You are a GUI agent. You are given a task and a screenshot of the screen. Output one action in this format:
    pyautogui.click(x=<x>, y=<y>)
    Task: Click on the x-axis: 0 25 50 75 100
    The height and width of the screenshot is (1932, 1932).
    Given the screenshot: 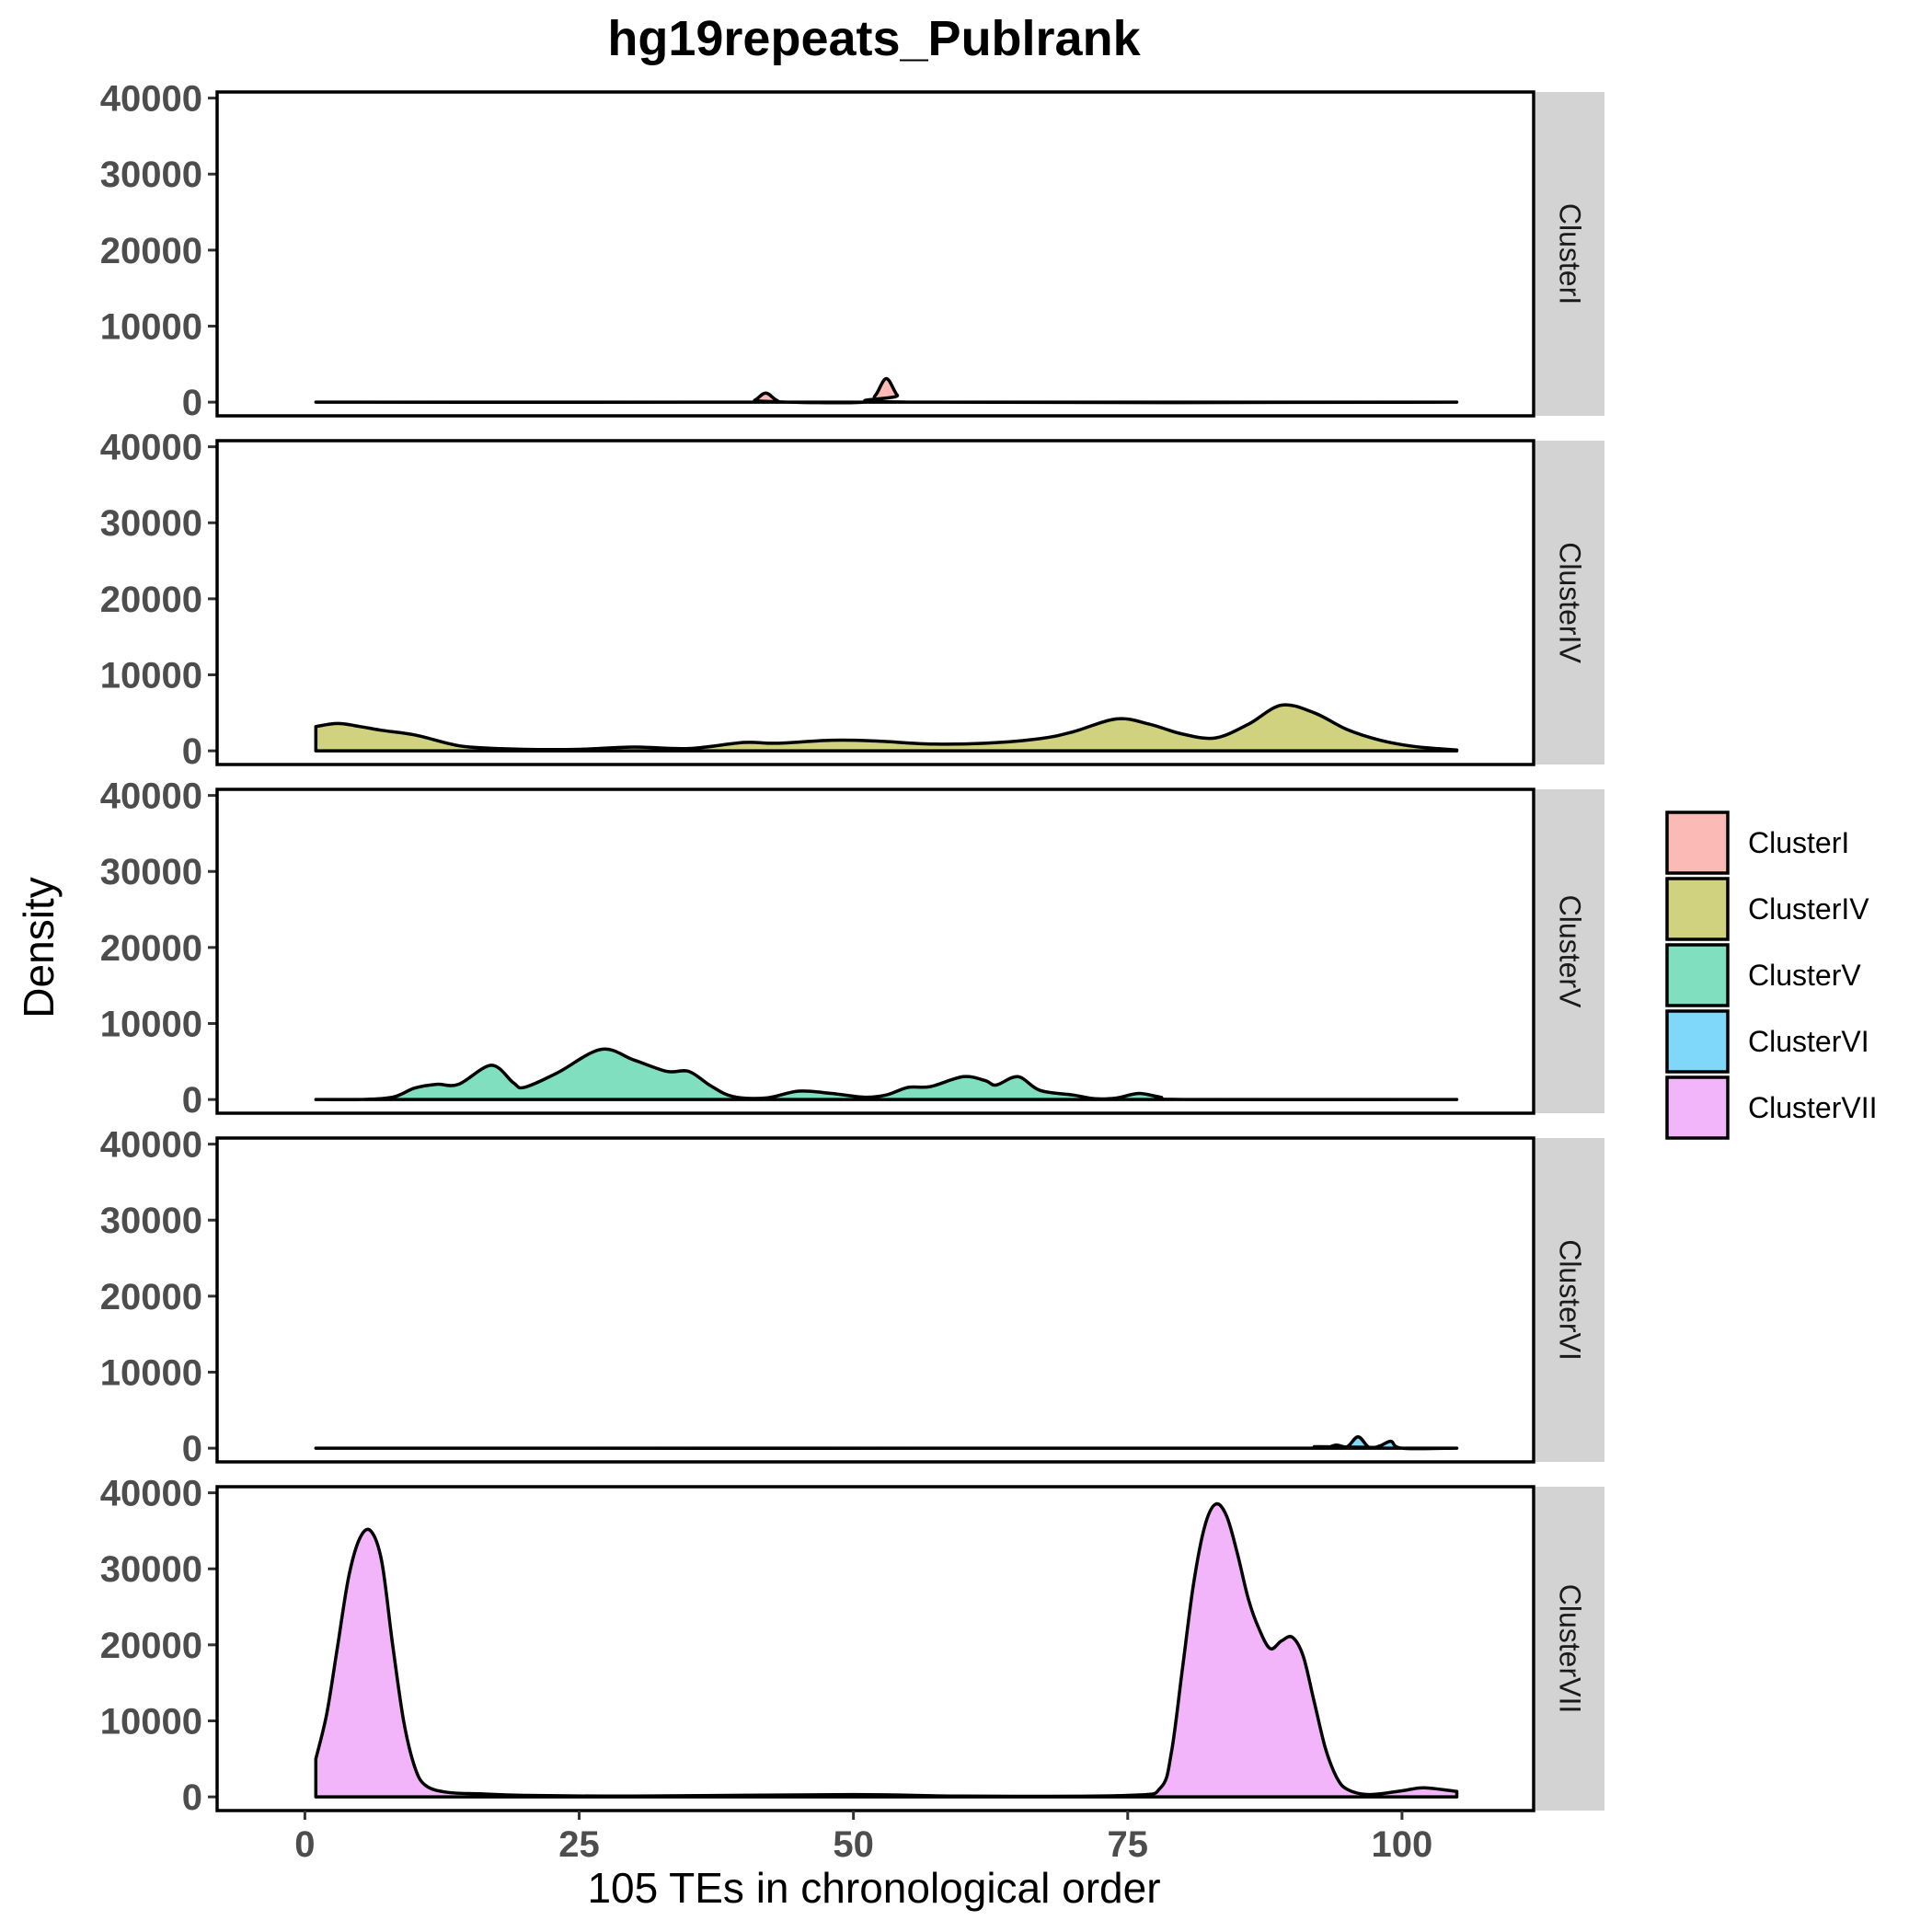 What is the action you would take?
    pyautogui.click(x=863, y=1838)
    